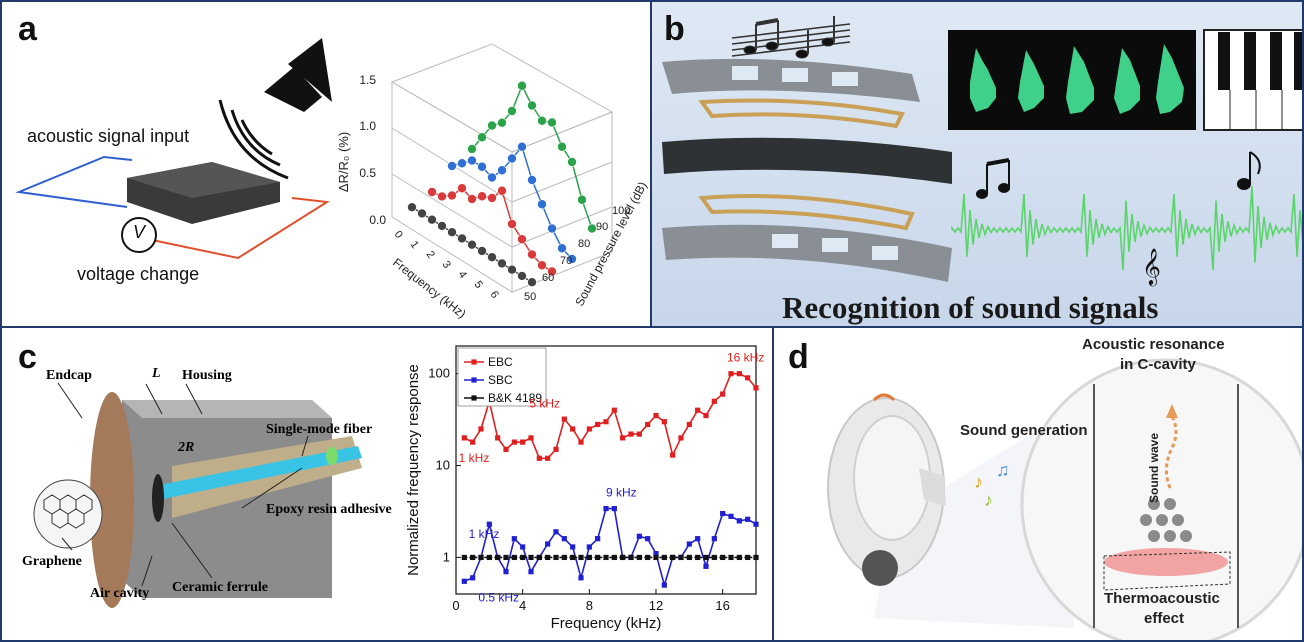  What do you see at coordinates (606, 623) in the screenshot?
I see `chart-c-xlabel: Frequency (kHz)` at bounding box center [606, 623].